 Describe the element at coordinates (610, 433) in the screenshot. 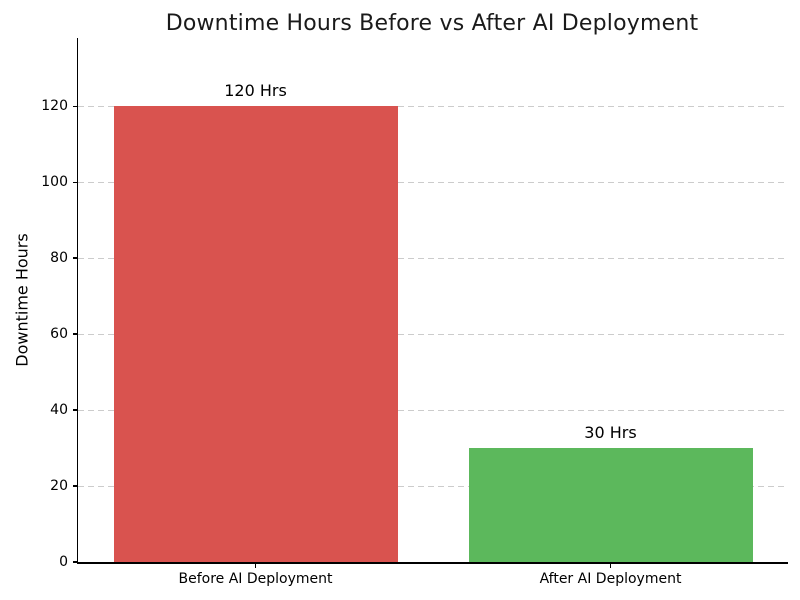

I see `bar-value-label: 30 Hrs` at that location.